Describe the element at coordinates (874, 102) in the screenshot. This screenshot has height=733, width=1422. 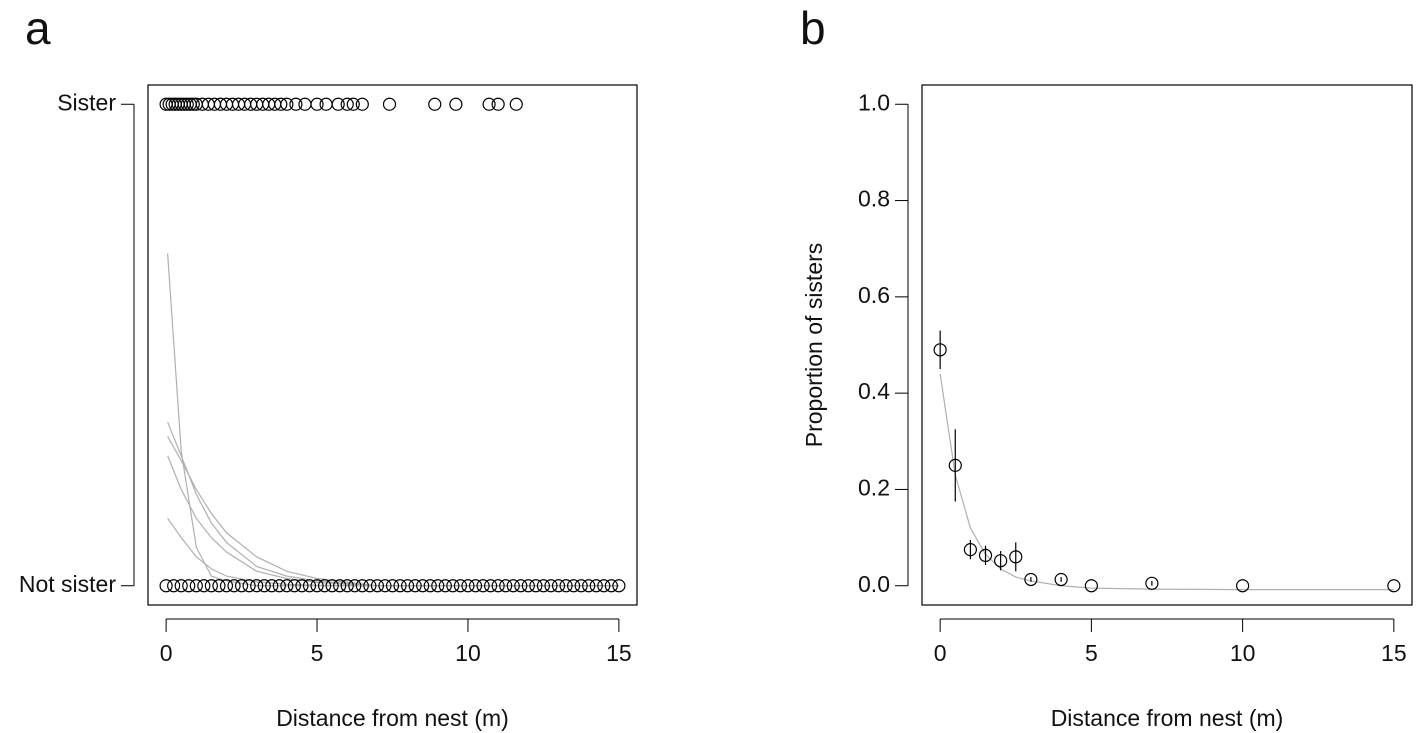
I see `y-tick-label: 1.0` at that location.